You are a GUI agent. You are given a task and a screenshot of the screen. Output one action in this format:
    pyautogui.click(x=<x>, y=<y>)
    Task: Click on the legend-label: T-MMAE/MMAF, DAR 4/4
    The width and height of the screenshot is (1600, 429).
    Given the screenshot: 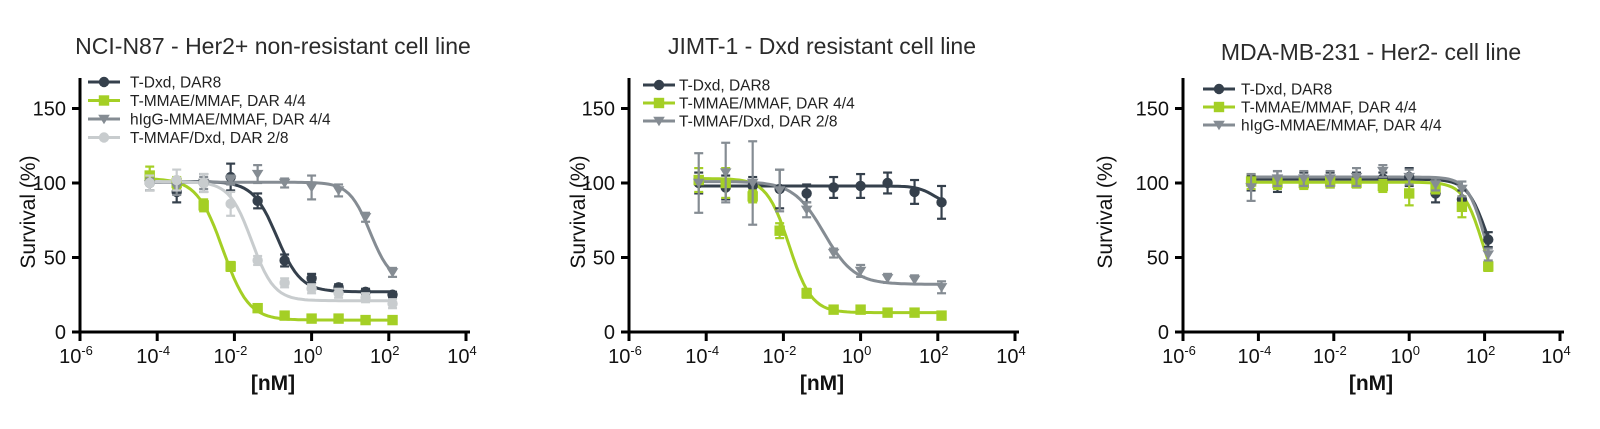 What is the action you would take?
    pyautogui.click(x=767, y=104)
    